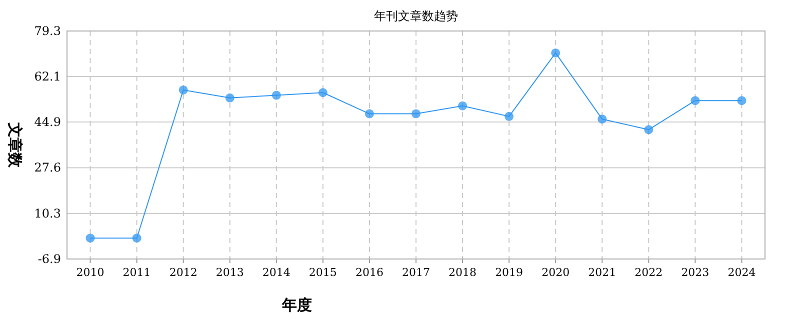 This screenshot has height=330, width=790. What do you see at coordinates (49, 259) in the screenshot?
I see `y-tick-label: -6.9` at bounding box center [49, 259].